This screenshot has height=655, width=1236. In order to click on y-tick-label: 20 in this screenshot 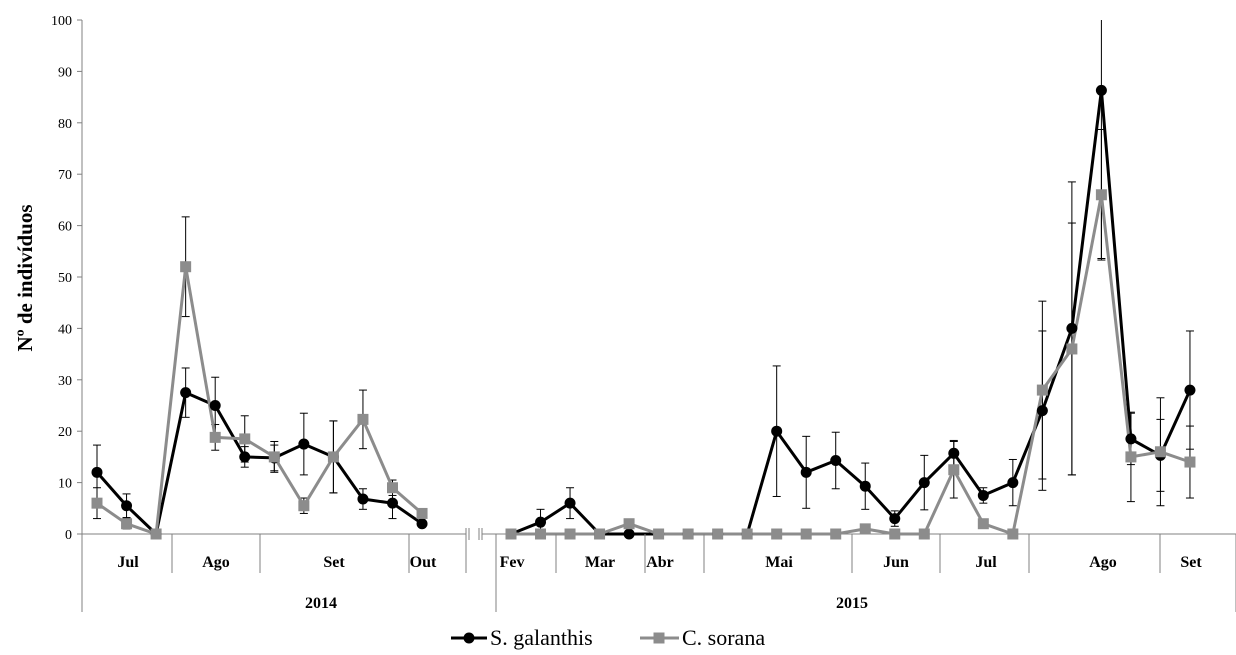, I will do `click(65, 432)`.